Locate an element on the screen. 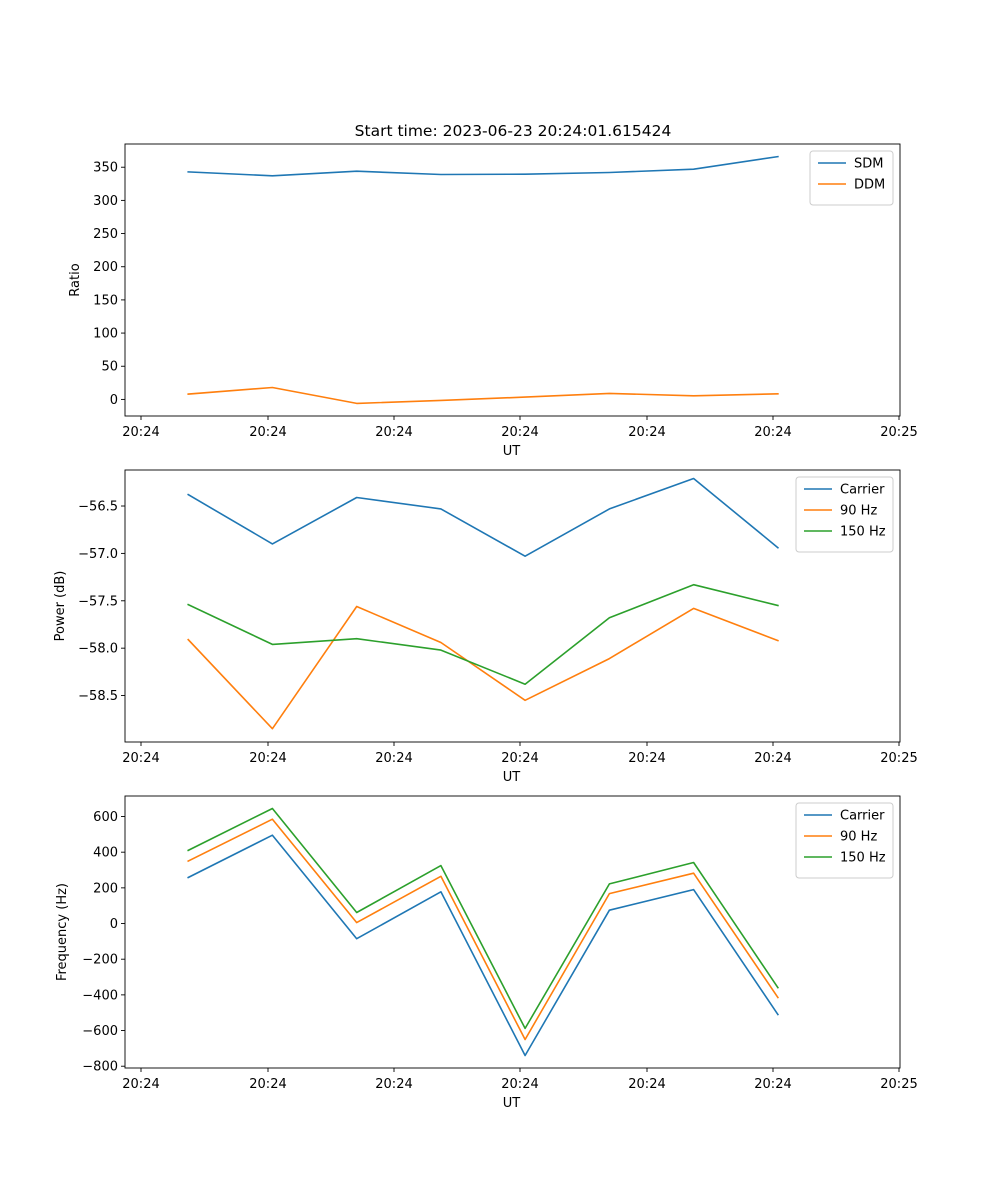  frequency-legend is located at coordinates (844, 840).